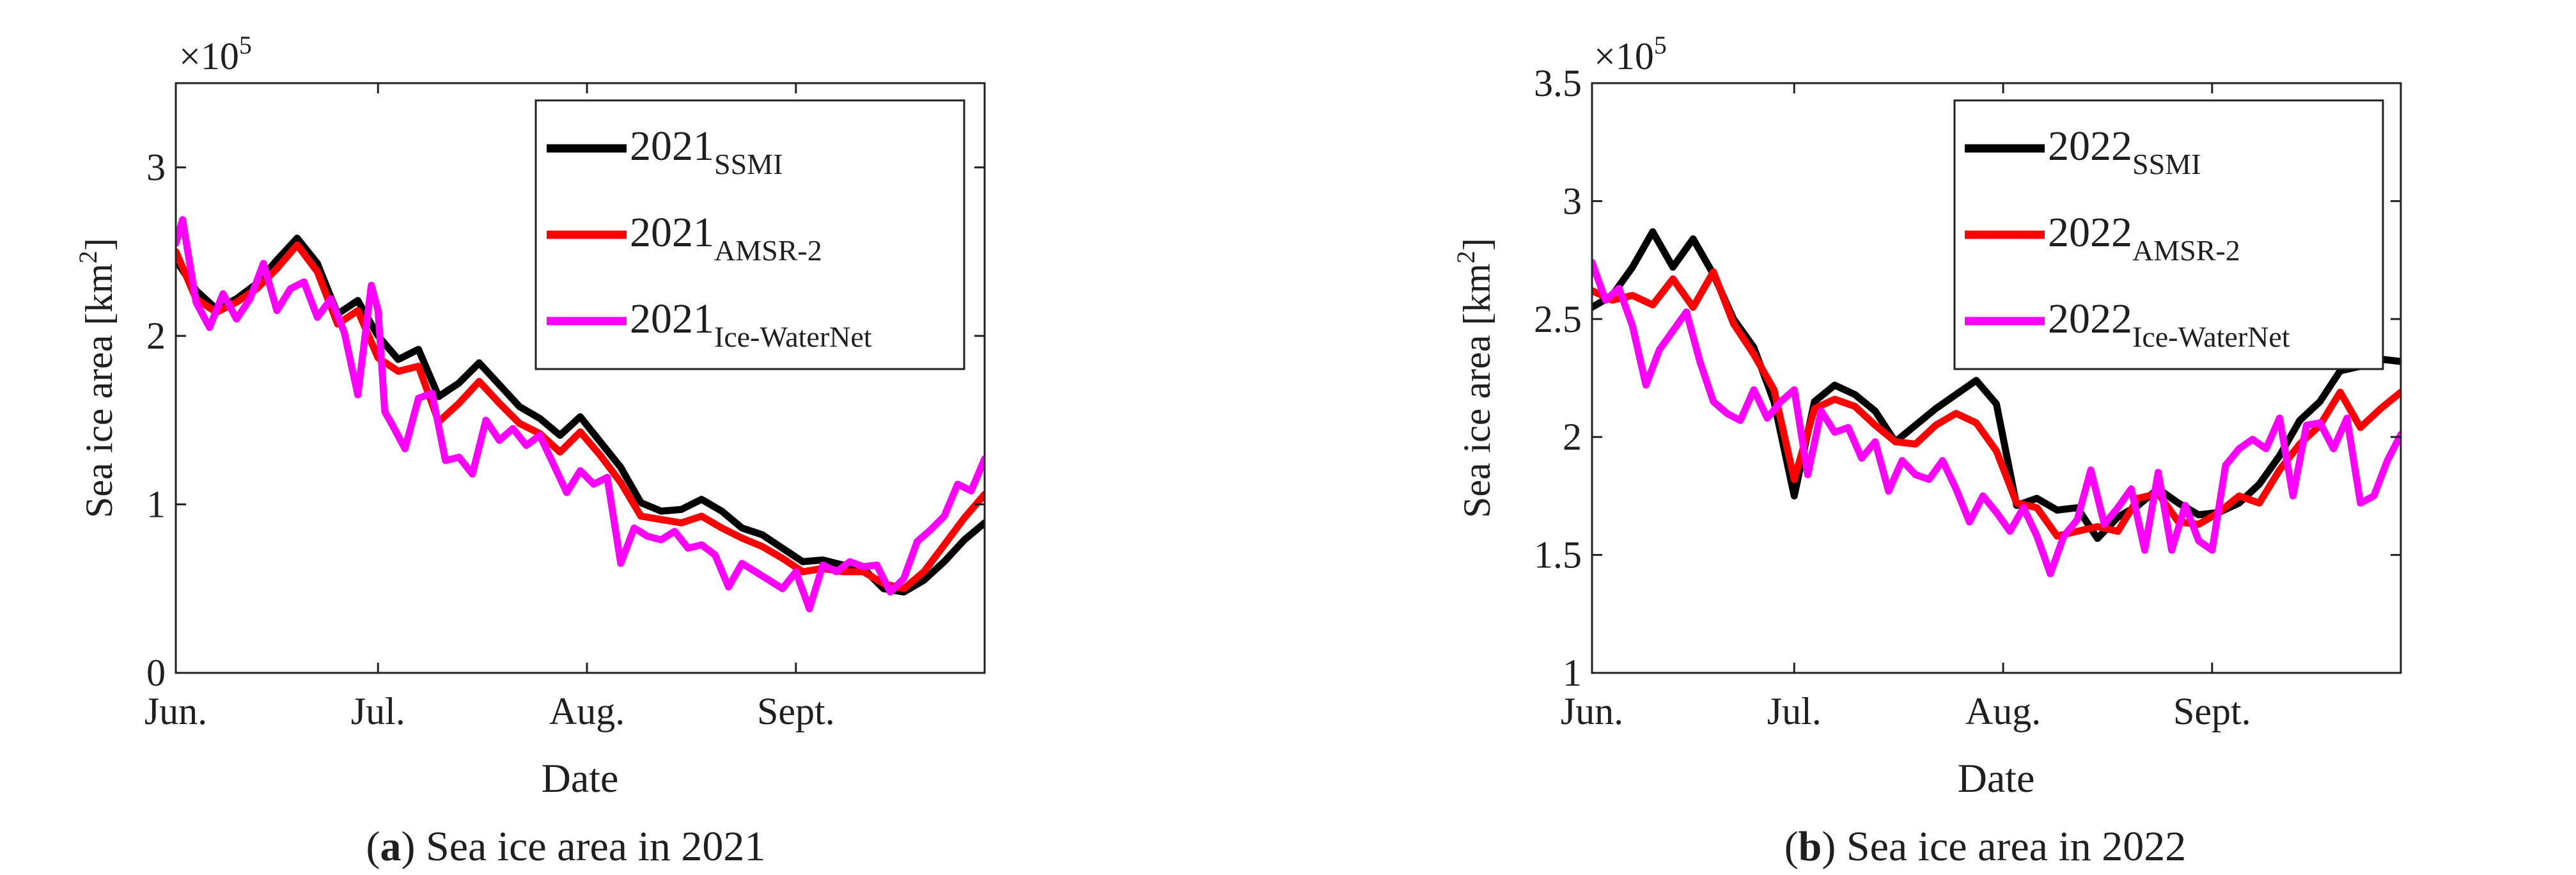  I want to click on panel-a-xtick-label: Aug., so click(587, 711).